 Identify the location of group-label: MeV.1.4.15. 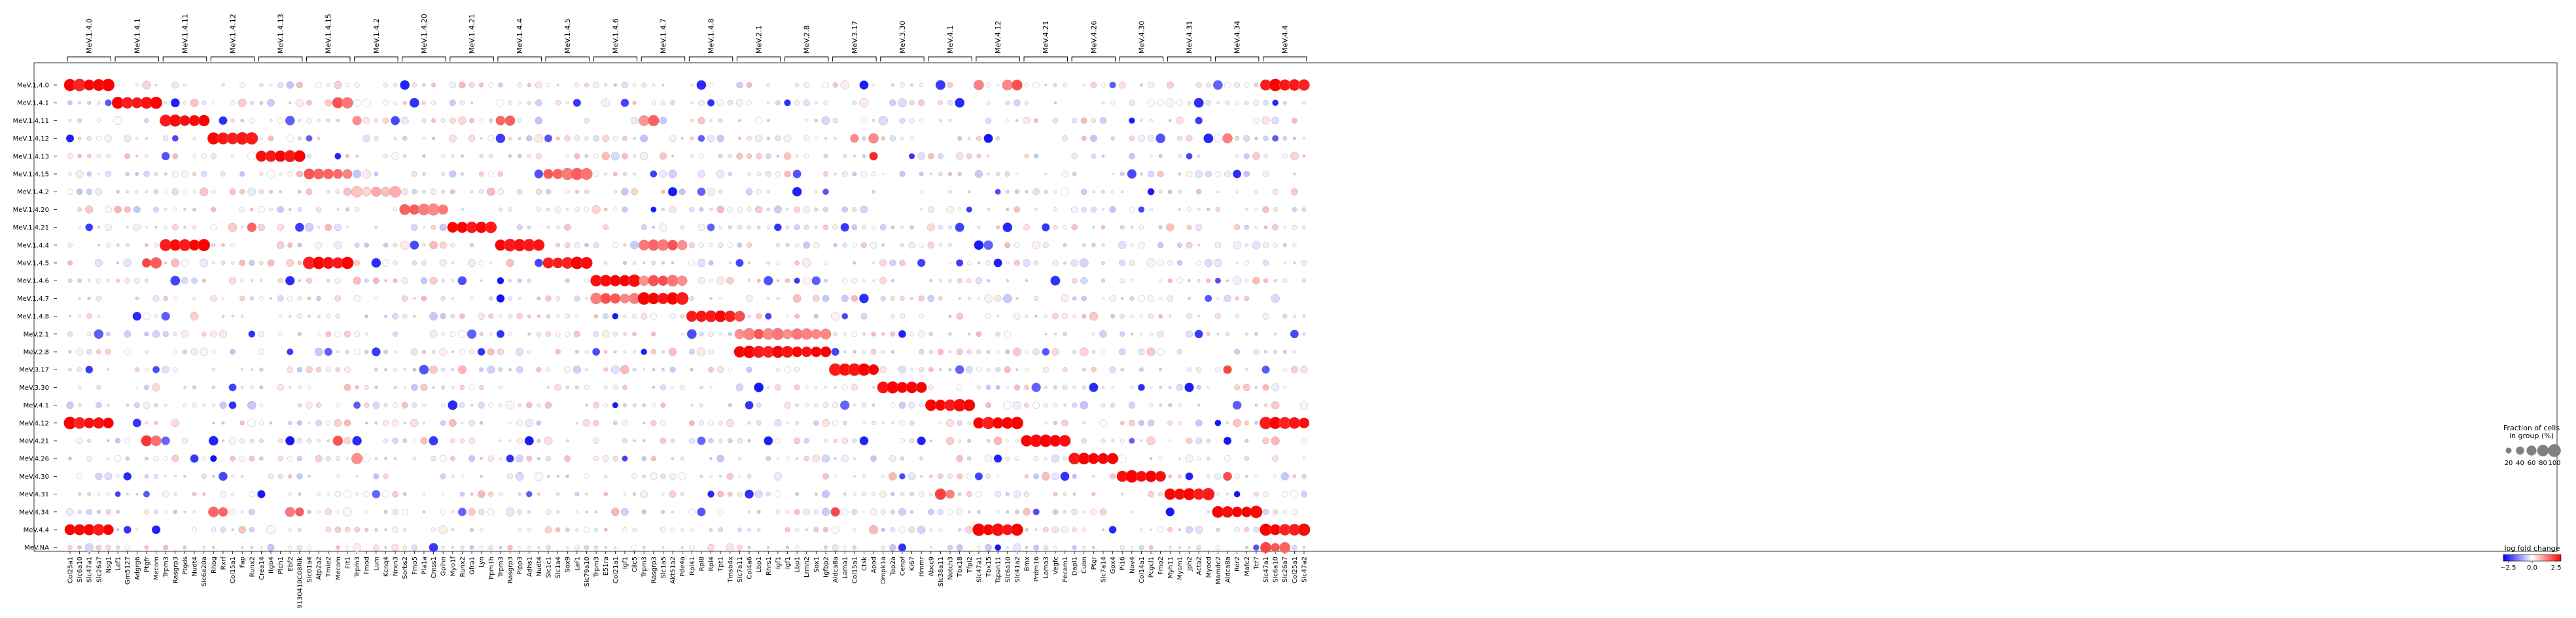
(329, 34).